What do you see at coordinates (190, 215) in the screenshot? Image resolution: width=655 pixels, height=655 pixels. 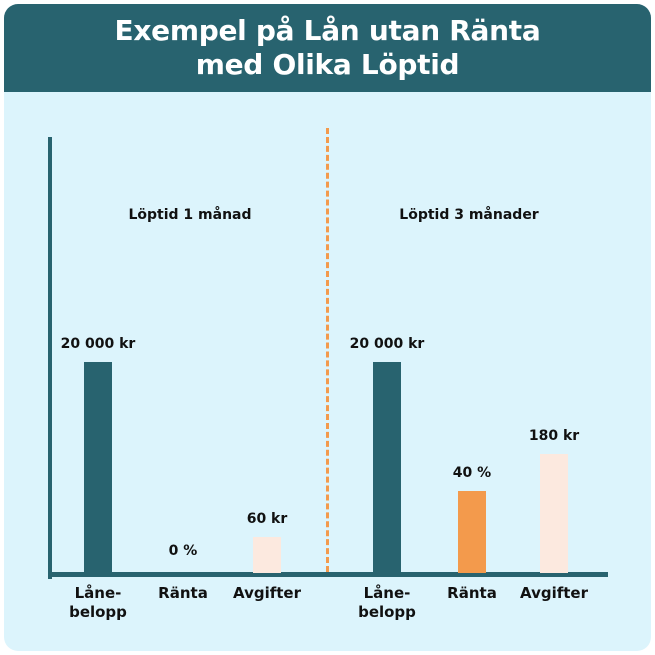 I see `group-title-1-month: Löptid 1 månad` at bounding box center [190, 215].